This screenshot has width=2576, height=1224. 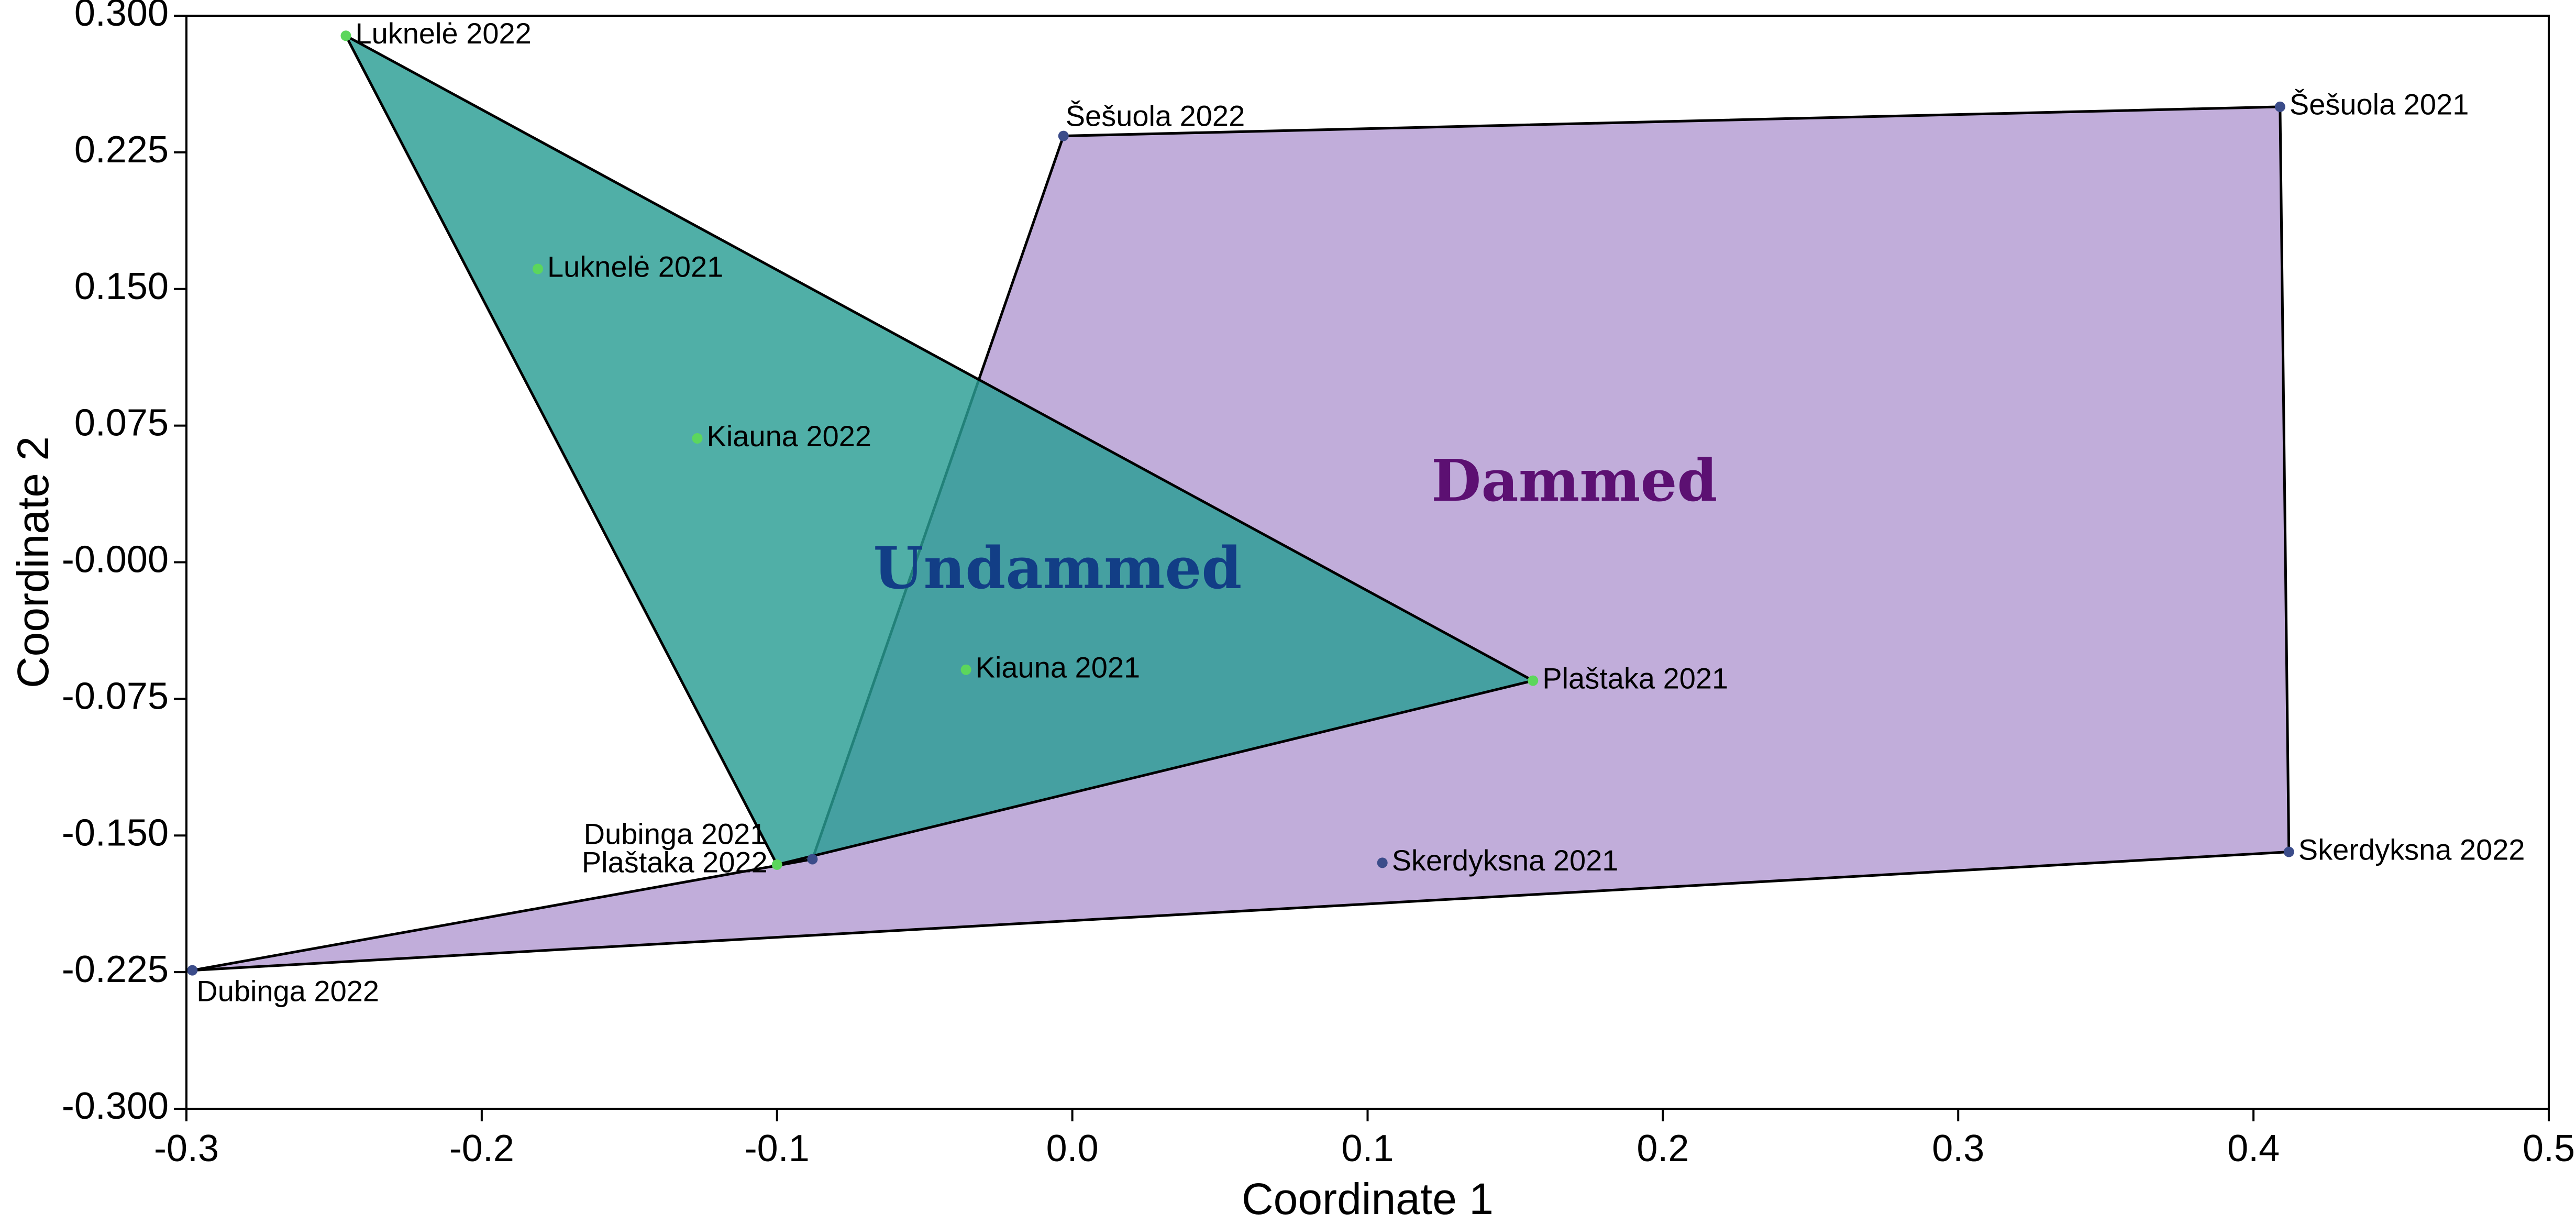 I want to click on x-axis: -0.3 -0.2 -0.1 0.0 0.1 0.2 0.3 0.4 0.5, so click(x=1364, y=1140).